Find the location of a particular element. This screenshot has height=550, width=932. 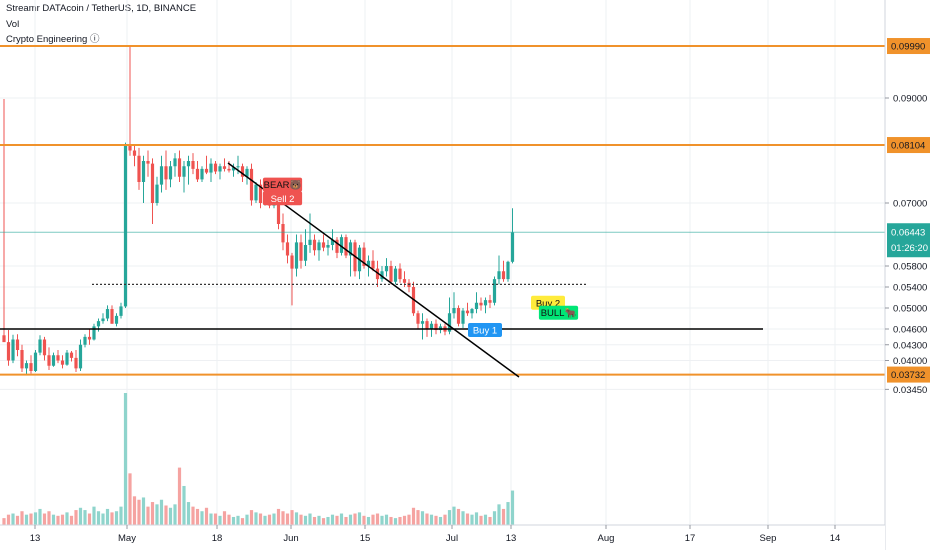

time-tick-label: Sep is located at coordinates (768, 538).